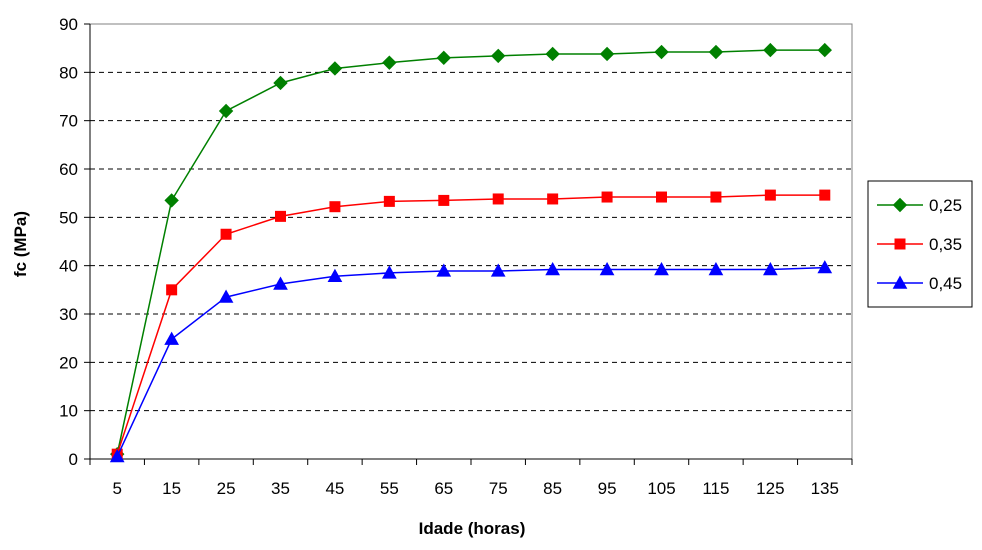 This screenshot has width=982, height=550. I want to click on x-tick-label: 135, so click(825, 488).